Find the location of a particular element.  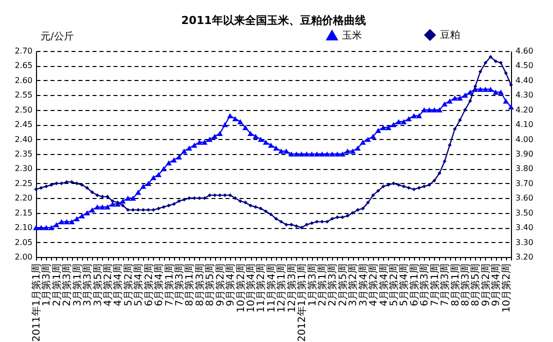

x-tick-label: 11月第4周 is located at coordinates (271, 288).